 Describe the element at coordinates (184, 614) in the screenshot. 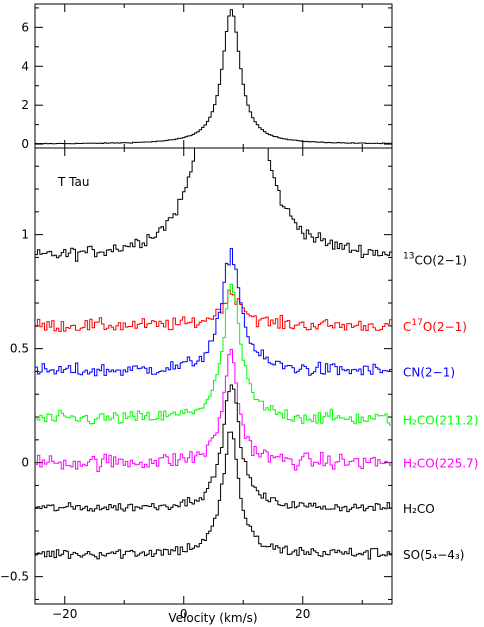

I see `x-tick-label: 0` at that location.